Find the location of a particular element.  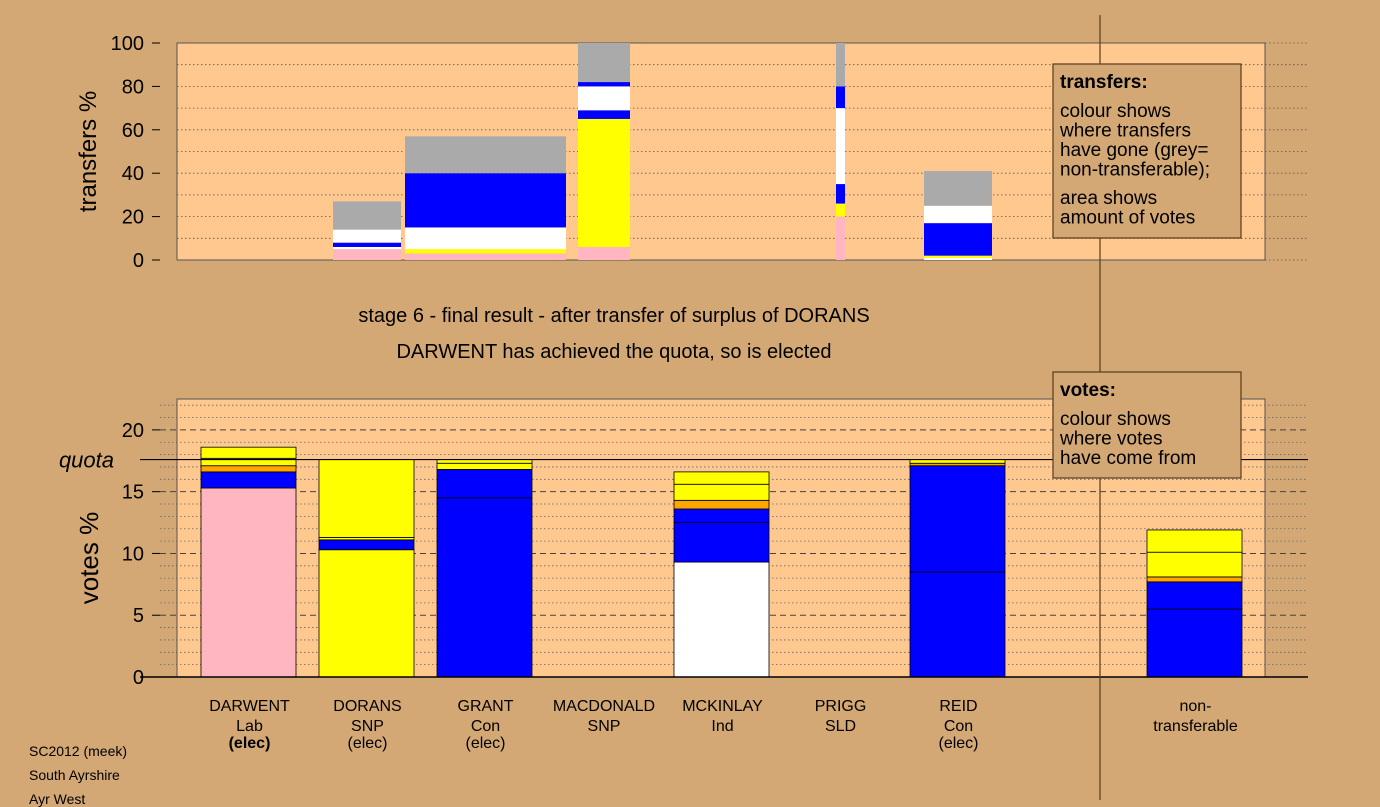

candidate-name-label: REID is located at coordinates (958, 706).